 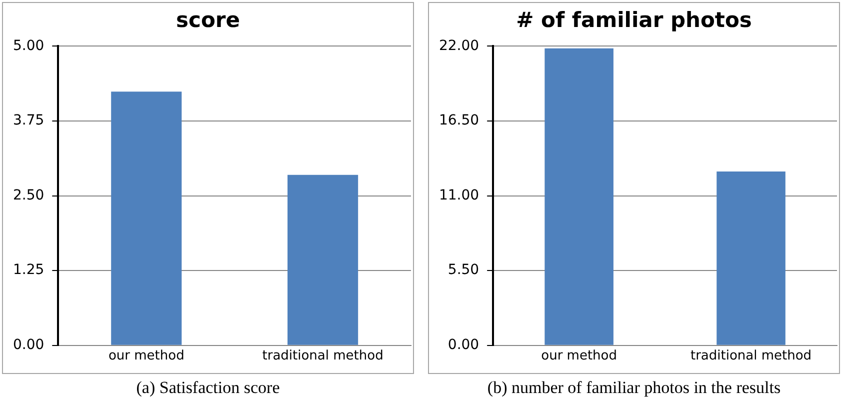 What do you see at coordinates (464, 270) in the screenshot?
I see `y-tick-label: 5.50` at bounding box center [464, 270].